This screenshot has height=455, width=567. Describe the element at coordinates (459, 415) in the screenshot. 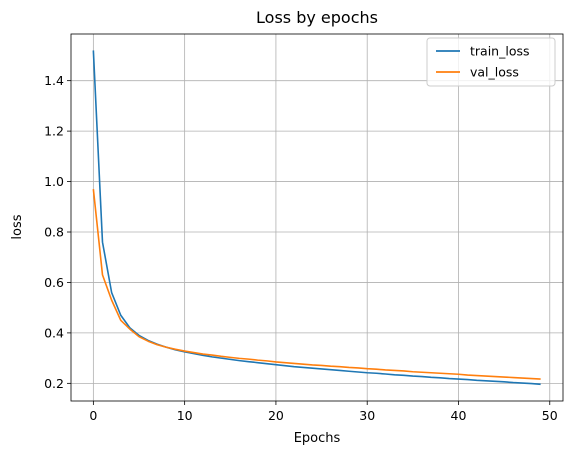

I see `x-tick-label: 40` at that location.